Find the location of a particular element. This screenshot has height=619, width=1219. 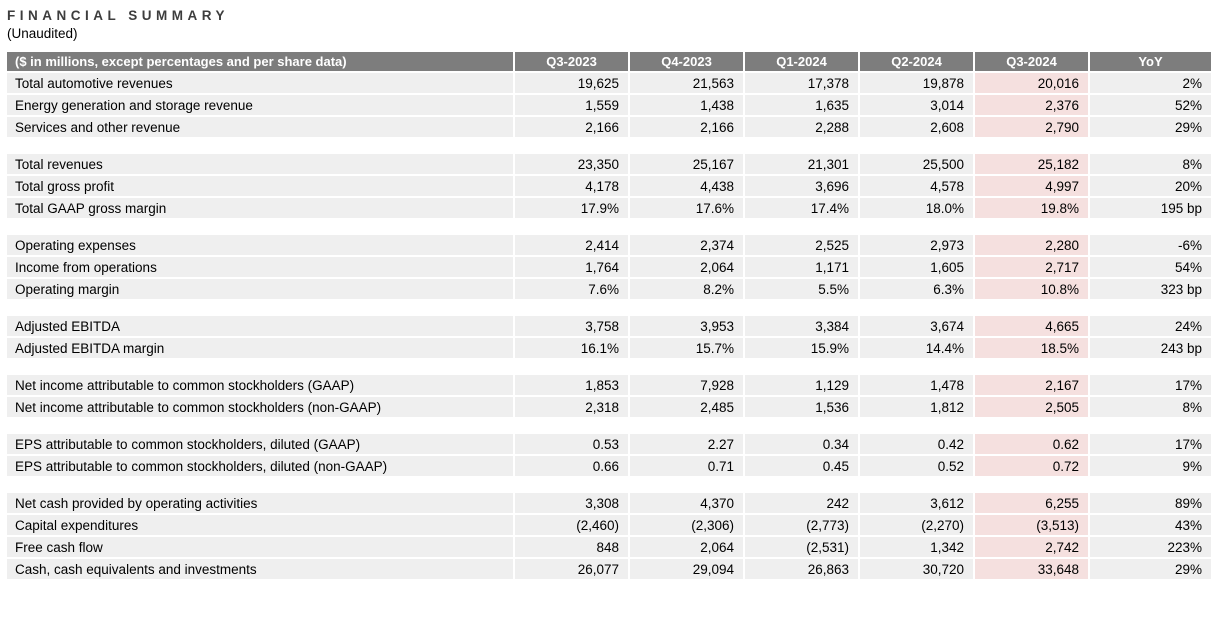

cell-q3-2024: 2,505 is located at coordinates (1031, 407).